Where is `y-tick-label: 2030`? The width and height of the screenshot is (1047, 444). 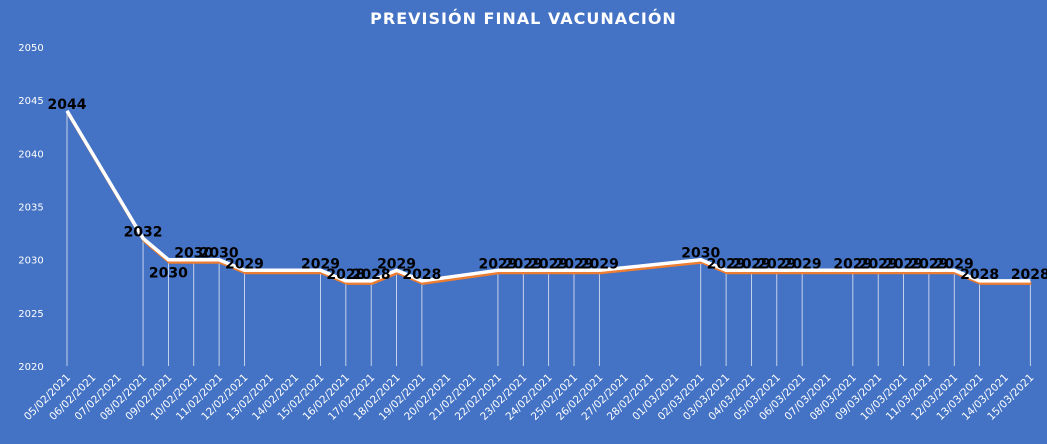
y-tick-label: 2030 is located at coordinates (30, 261).